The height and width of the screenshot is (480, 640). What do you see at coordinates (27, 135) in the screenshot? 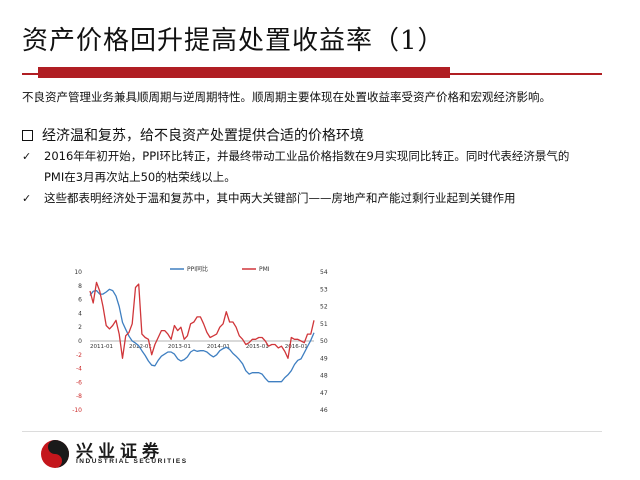
I see `square-bullet-icon` at bounding box center [27, 135].